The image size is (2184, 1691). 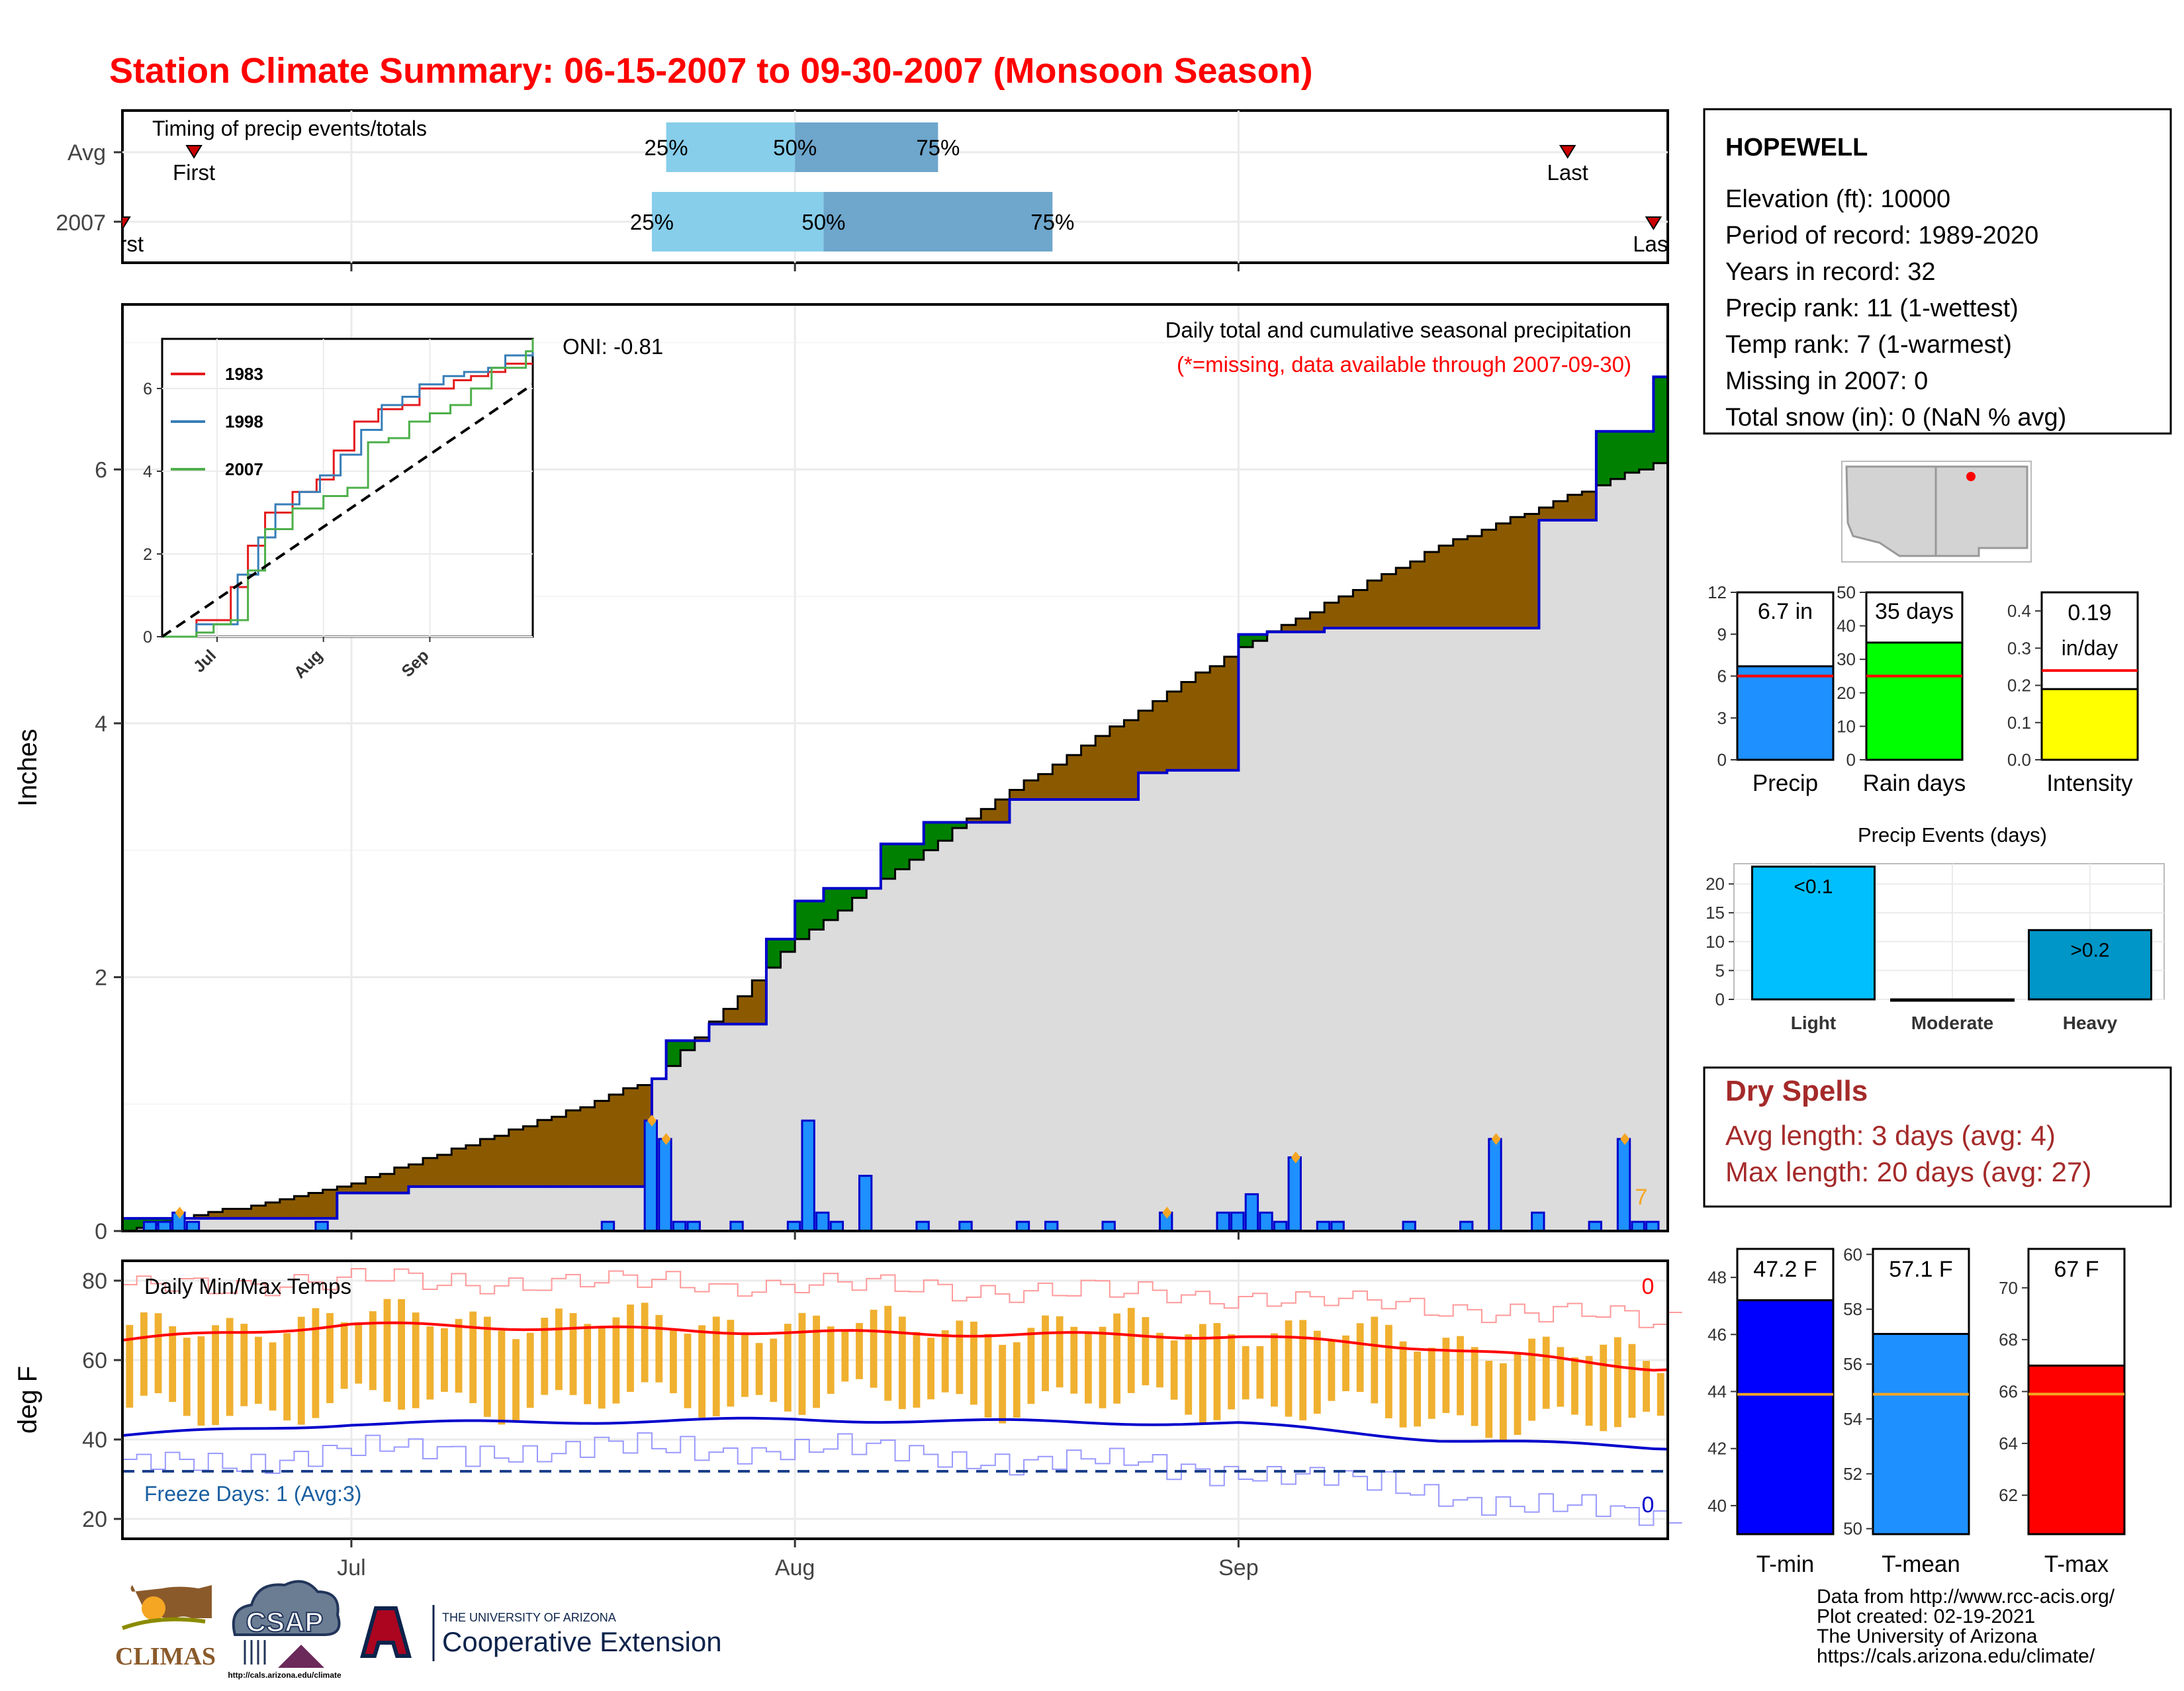 I want to click on bar-value-unit-2: in/day, so click(x=2090, y=648).